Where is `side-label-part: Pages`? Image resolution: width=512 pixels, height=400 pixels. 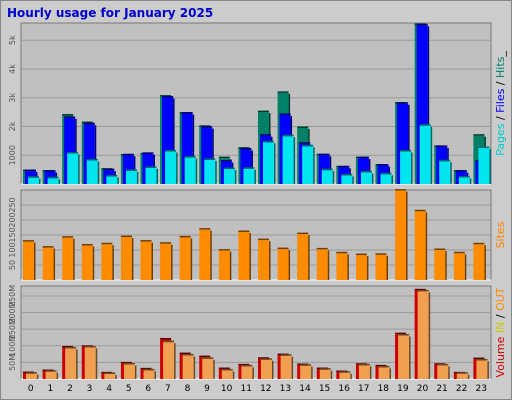 side-label-part: Pages is located at coordinates (500, 139).